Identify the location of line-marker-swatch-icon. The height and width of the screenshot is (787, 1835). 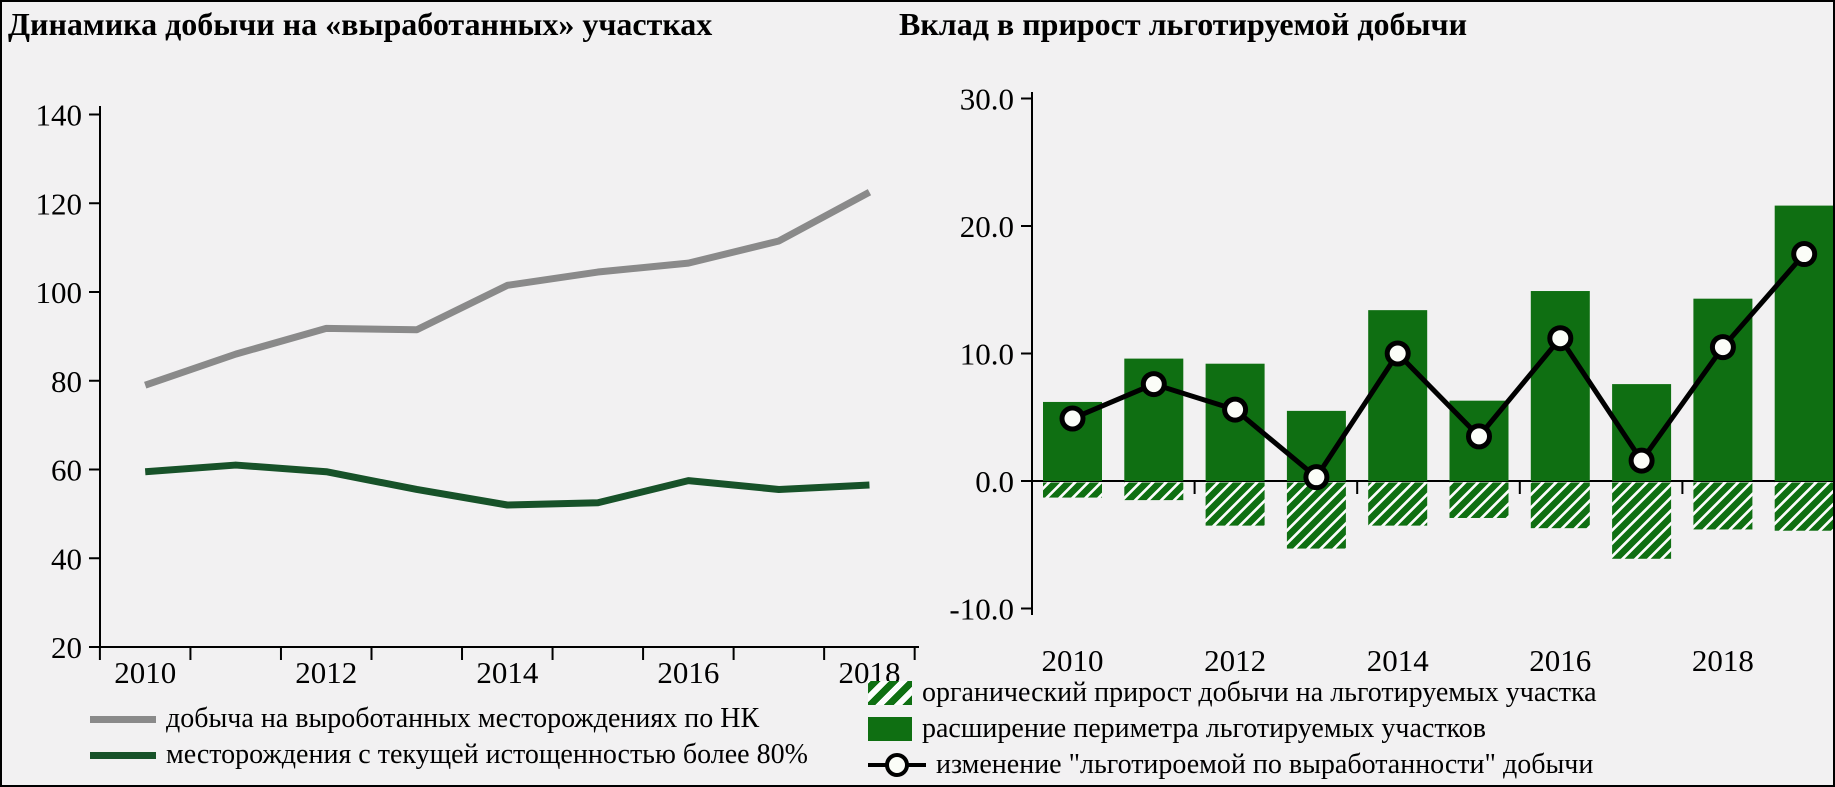
(897, 764).